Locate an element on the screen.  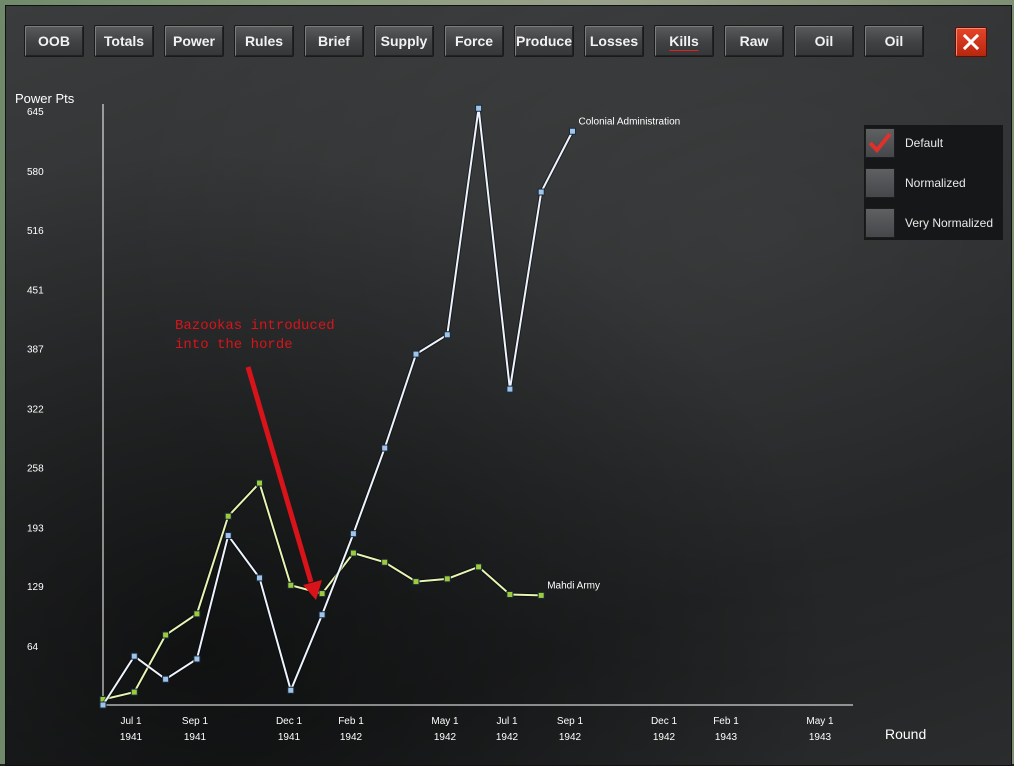
x-axis-title: Round is located at coordinates (906, 734).